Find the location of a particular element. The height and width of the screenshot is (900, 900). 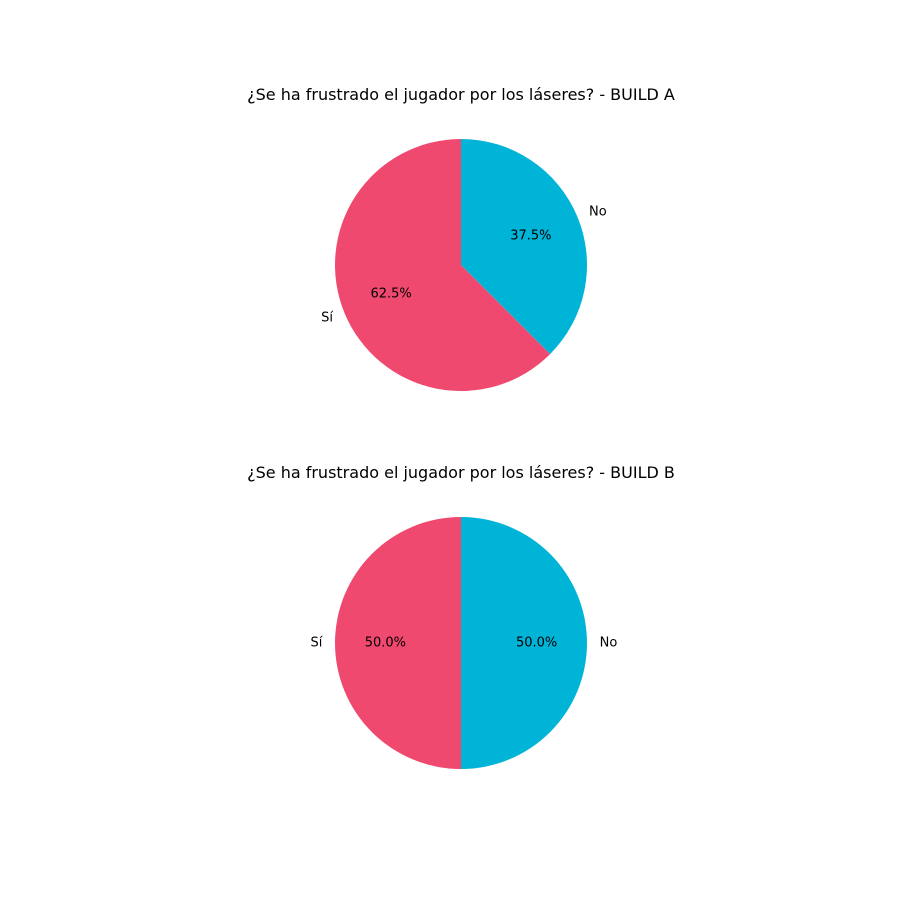

pie-a-labels: No 37.5% Sí 62.5% is located at coordinates (464, 264).